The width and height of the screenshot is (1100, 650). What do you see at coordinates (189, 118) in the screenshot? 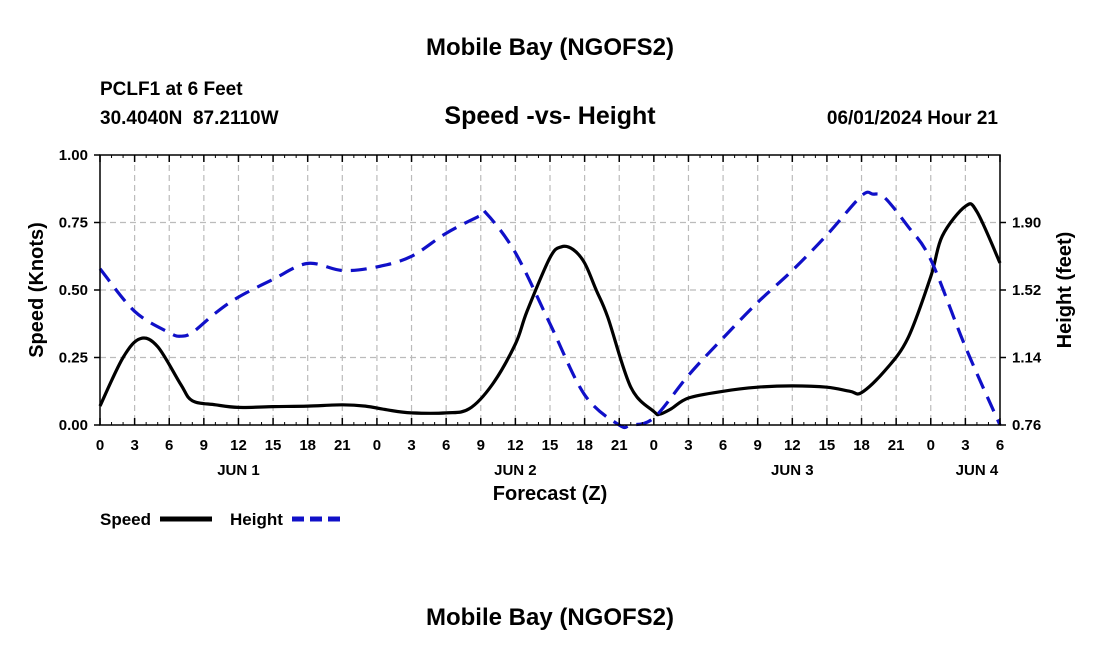
I see `station-coordinates: 30.4040N 87.2110W` at bounding box center [189, 118].